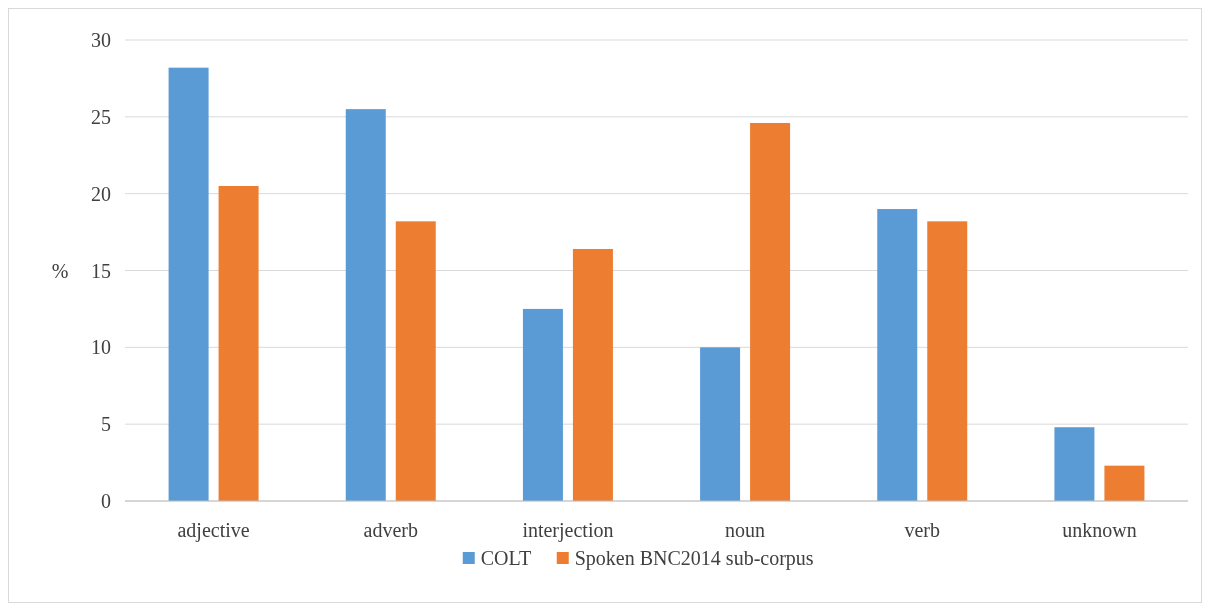 The height and width of the screenshot is (611, 1210). What do you see at coordinates (106, 501) in the screenshot?
I see `y-tick-label: 0` at bounding box center [106, 501].